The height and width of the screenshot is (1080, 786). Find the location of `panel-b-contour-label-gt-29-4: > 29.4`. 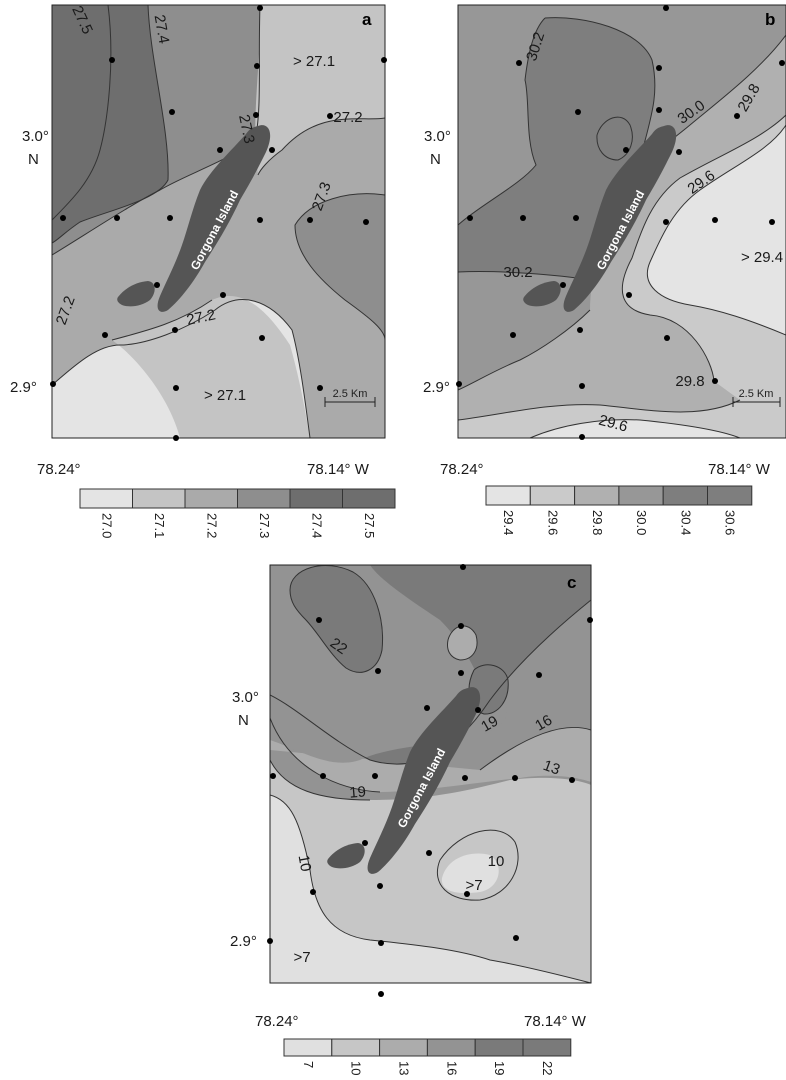

panel-b-contour-label-gt-29-4: > 29.4 is located at coordinates (762, 257).